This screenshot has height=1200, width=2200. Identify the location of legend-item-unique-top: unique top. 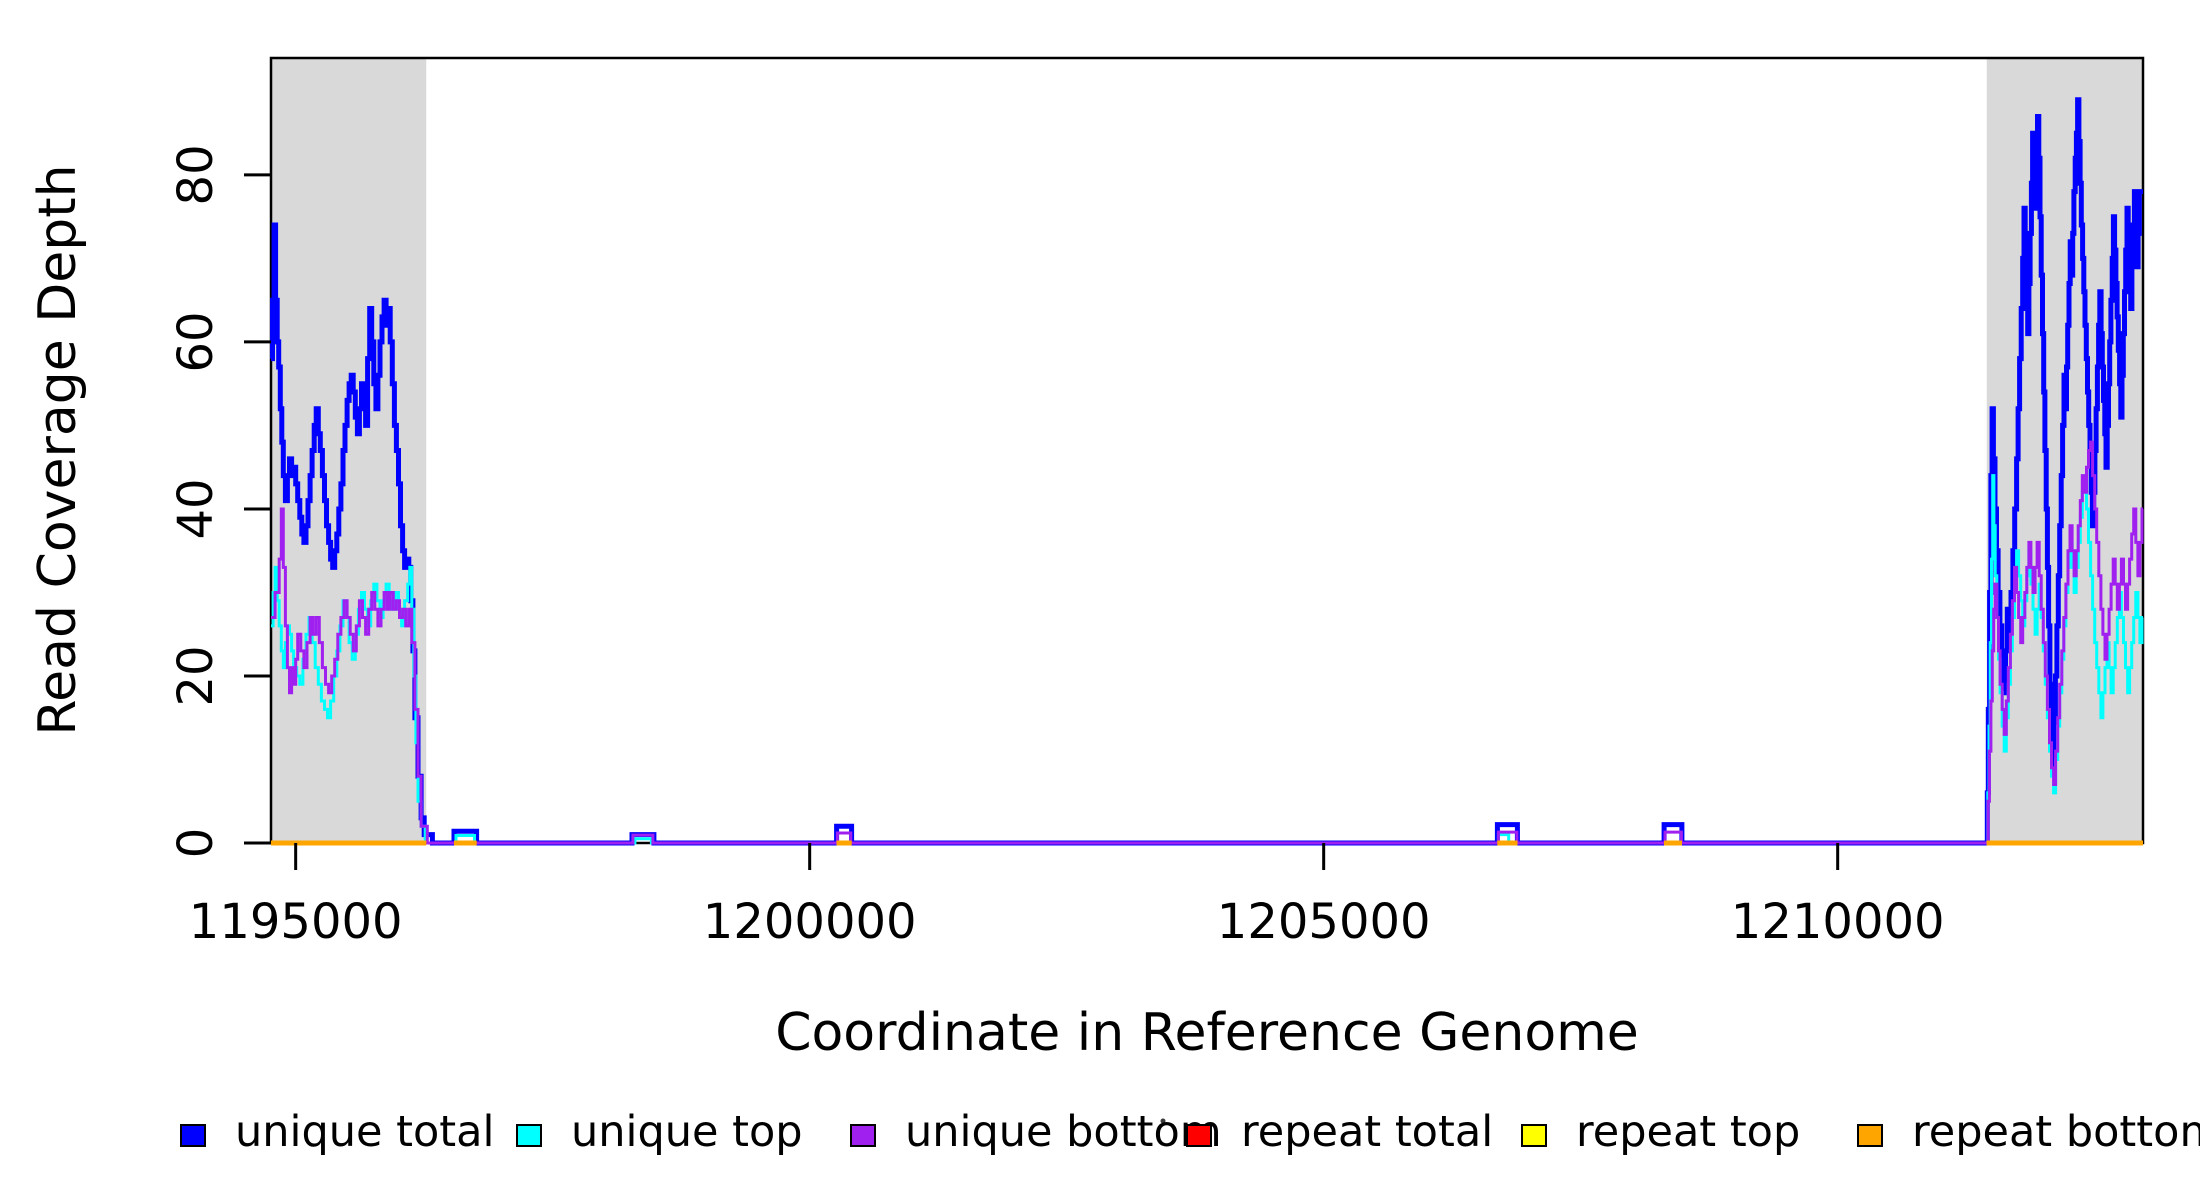
(659, 1132).